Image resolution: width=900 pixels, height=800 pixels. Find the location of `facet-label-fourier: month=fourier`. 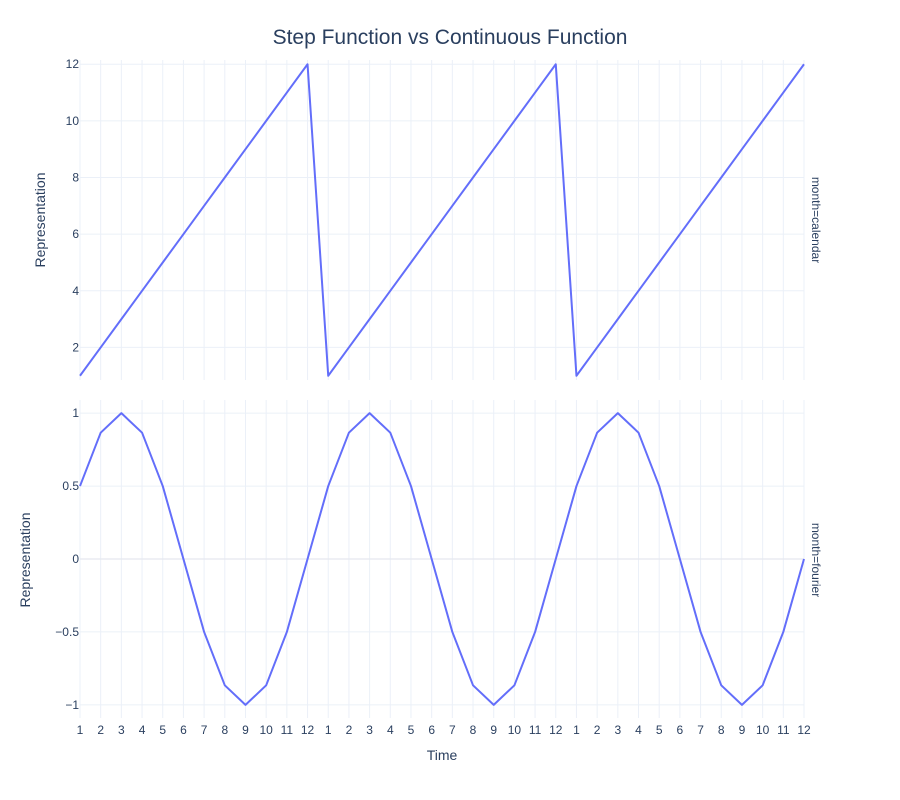

facet-label-fourier: month=fourier is located at coordinates (816, 560).